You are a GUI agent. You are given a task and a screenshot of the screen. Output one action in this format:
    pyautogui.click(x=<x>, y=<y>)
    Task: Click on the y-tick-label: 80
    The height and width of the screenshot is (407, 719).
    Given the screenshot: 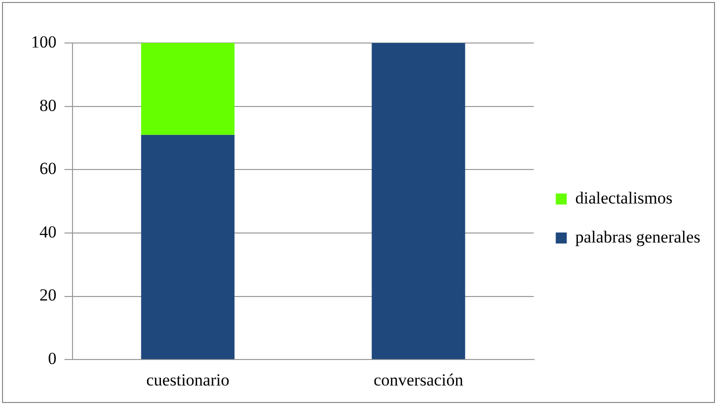 What is the action you would take?
    pyautogui.click(x=48, y=105)
    